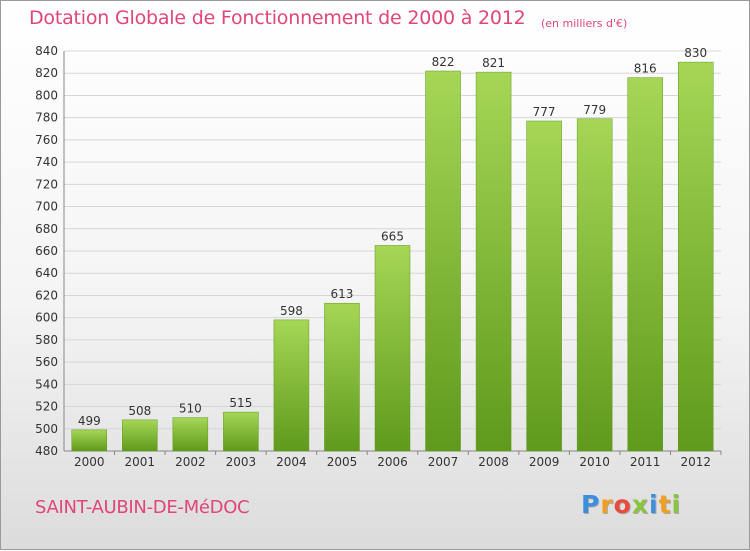 The image size is (750, 551). What do you see at coordinates (142, 507) in the screenshot?
I see `commune-name: SAINT-AUBIN-DE-MéDOC` at bounding box center [142, 507].